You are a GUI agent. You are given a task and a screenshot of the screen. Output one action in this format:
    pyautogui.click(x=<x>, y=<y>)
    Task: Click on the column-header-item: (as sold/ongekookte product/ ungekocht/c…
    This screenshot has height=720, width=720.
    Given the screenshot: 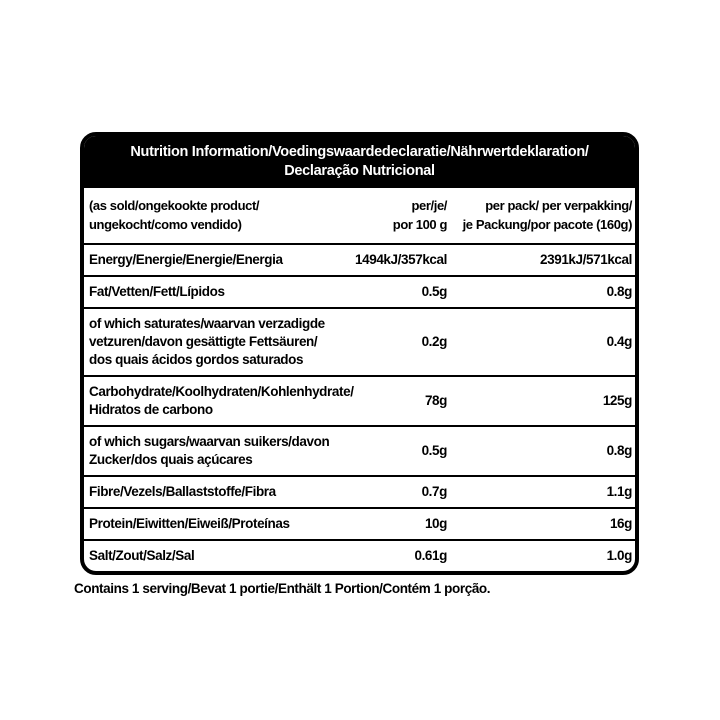 What is the action you would take?
    pyautogui.click(x=215, y=215)
    